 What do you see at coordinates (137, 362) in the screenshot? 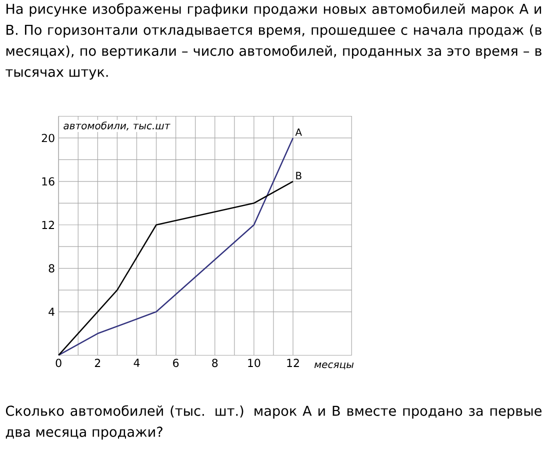
I see `x-tick-label: 4` at bounding box center [137, 362].